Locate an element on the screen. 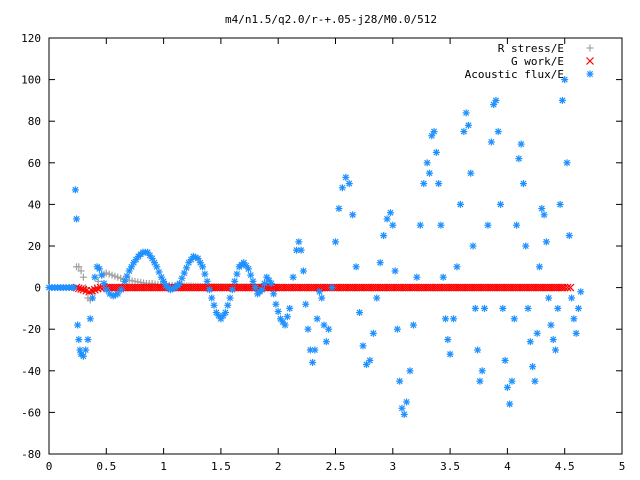 Image resolution: width=640 pixels, height=480 pixels. x-tick-label: 1.5 is located at coordinates (221, 466).